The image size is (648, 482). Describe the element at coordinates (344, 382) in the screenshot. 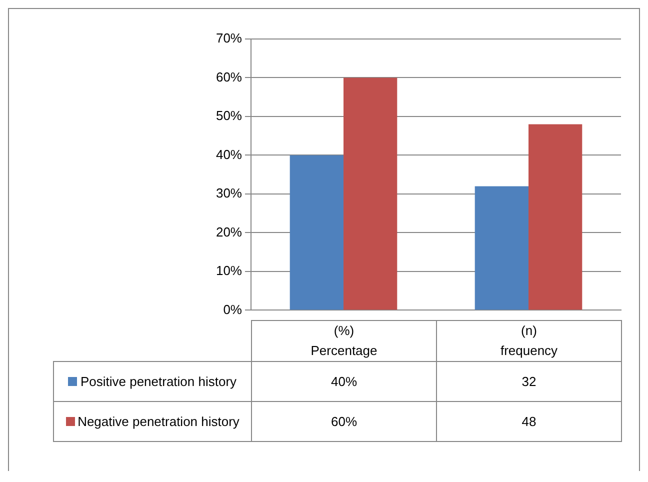

I see `data-label: 40%` at that location.